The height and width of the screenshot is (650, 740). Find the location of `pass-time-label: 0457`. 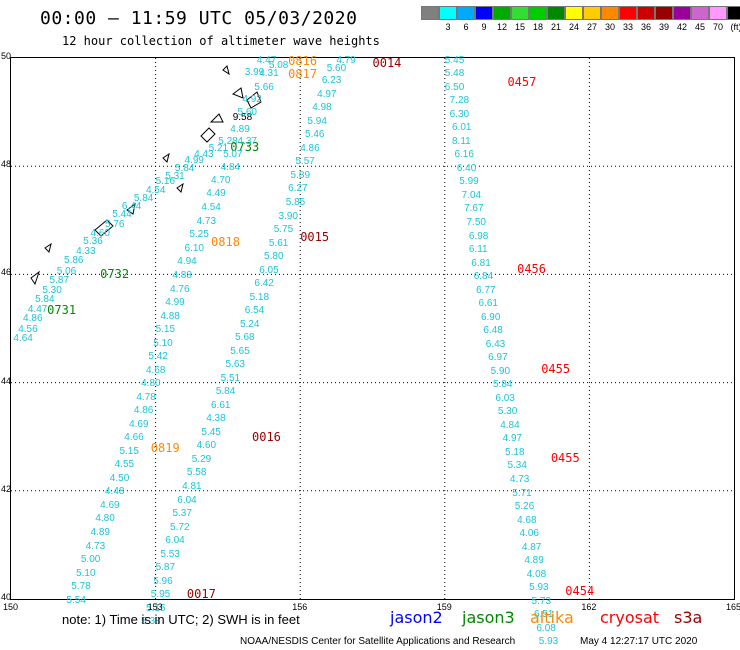

pass-time-label: 0457 is located at coordinates (522, 82).